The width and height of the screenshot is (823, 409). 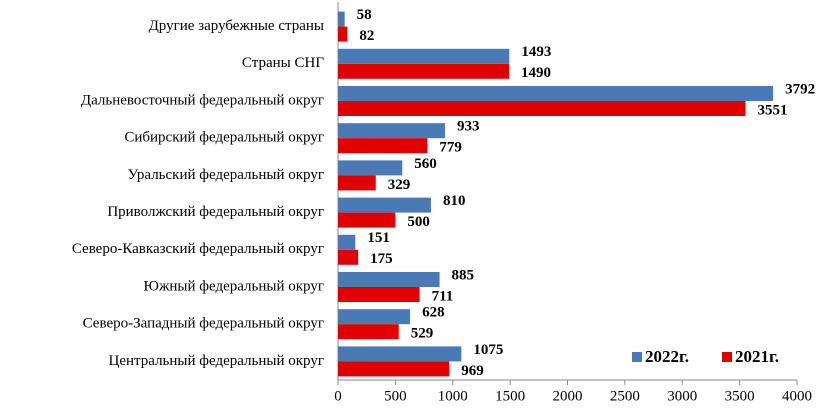 I want to click on data-label: 779, so click(x=450, y=148).